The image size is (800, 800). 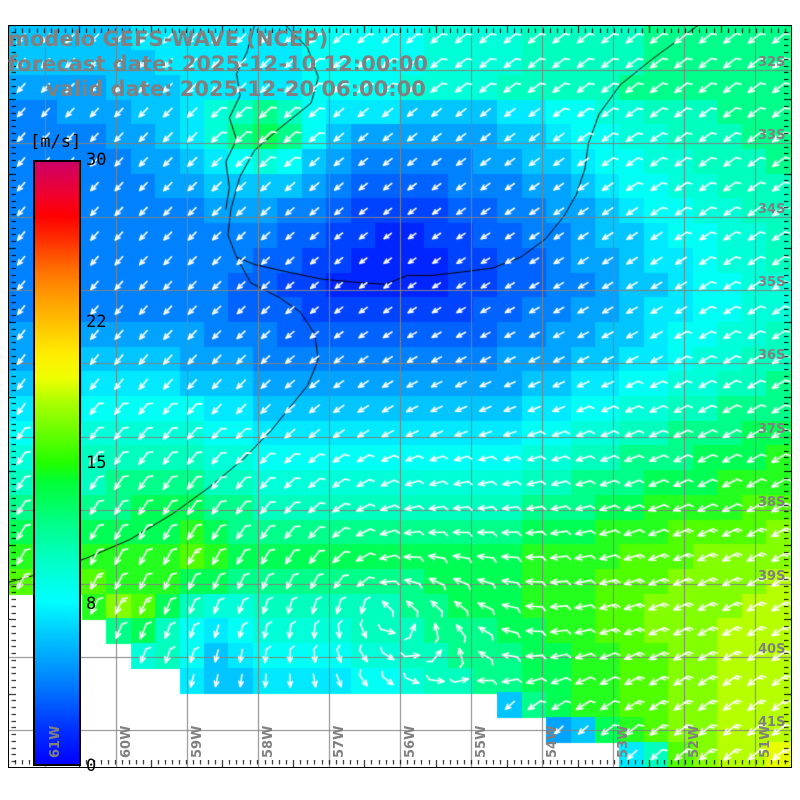 I want to click on lat-label-37S: 37S, so click(x=772, y=429).